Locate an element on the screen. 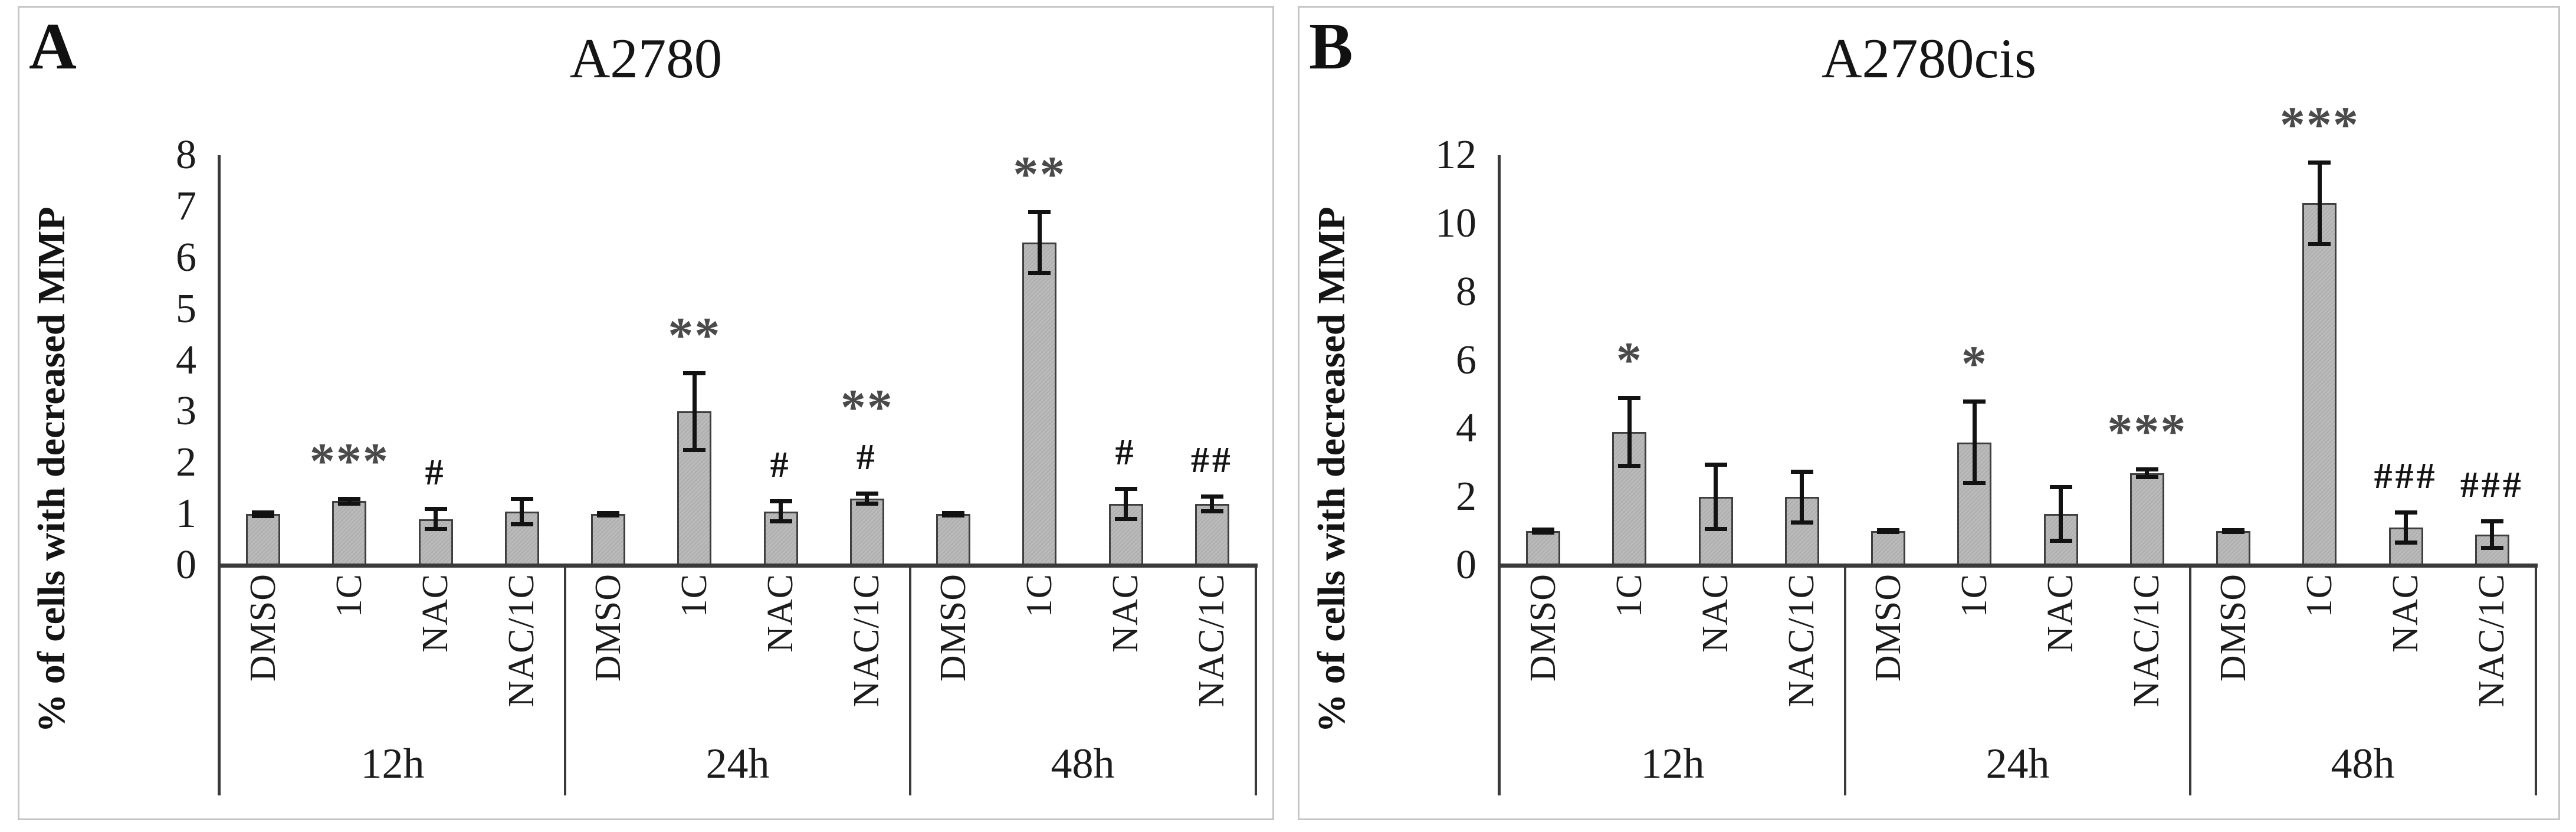  y-axis-line is located at coordinates (1499, 475).